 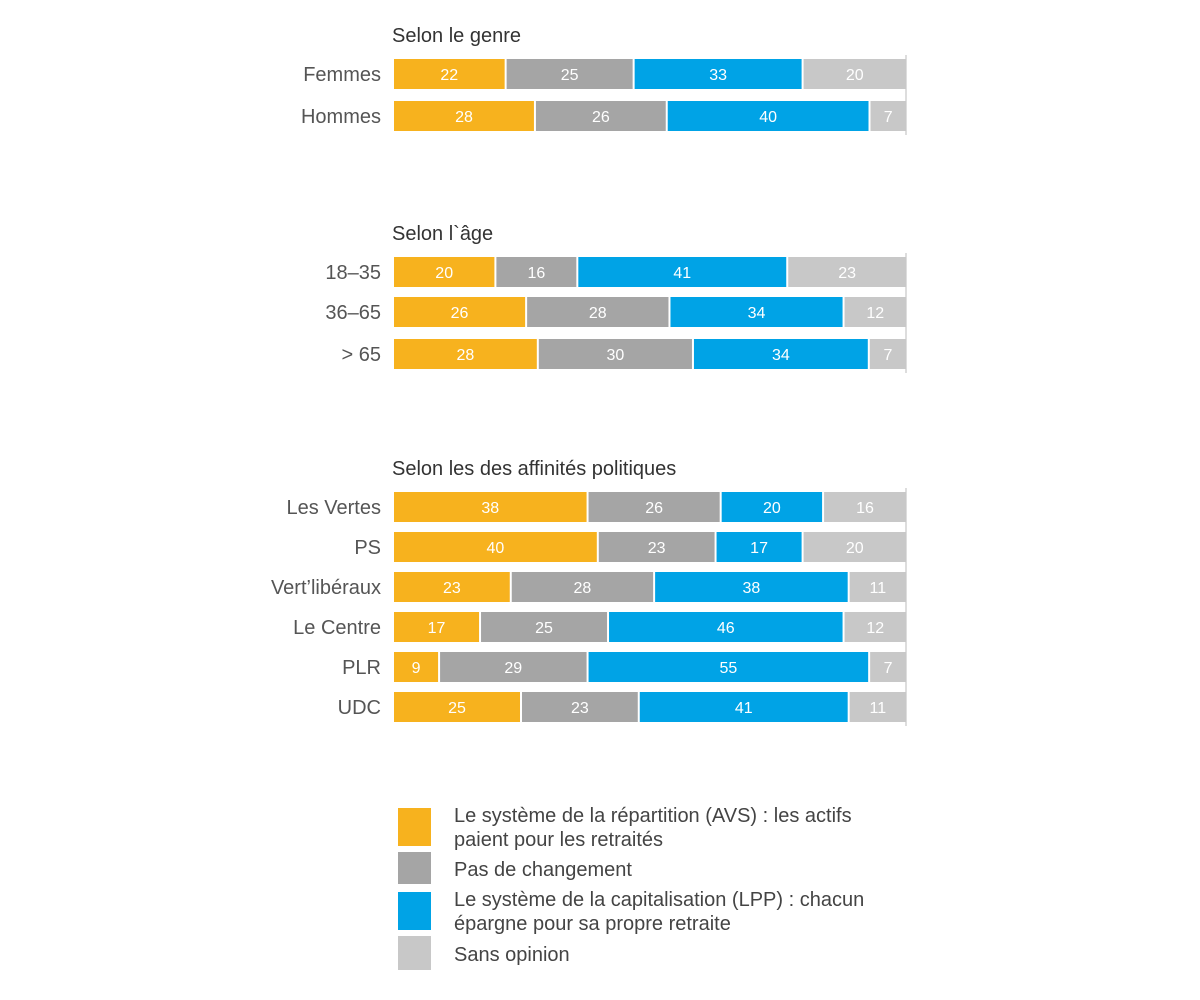 I want to click on category-label: Hommes, so click(x=341, y=117).